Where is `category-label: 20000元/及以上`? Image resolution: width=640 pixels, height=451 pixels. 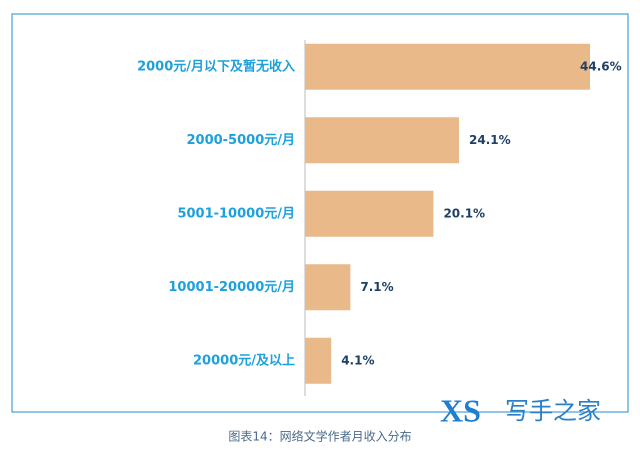
category-label: 20000元/及以上 is located at coordinates (244, 360).